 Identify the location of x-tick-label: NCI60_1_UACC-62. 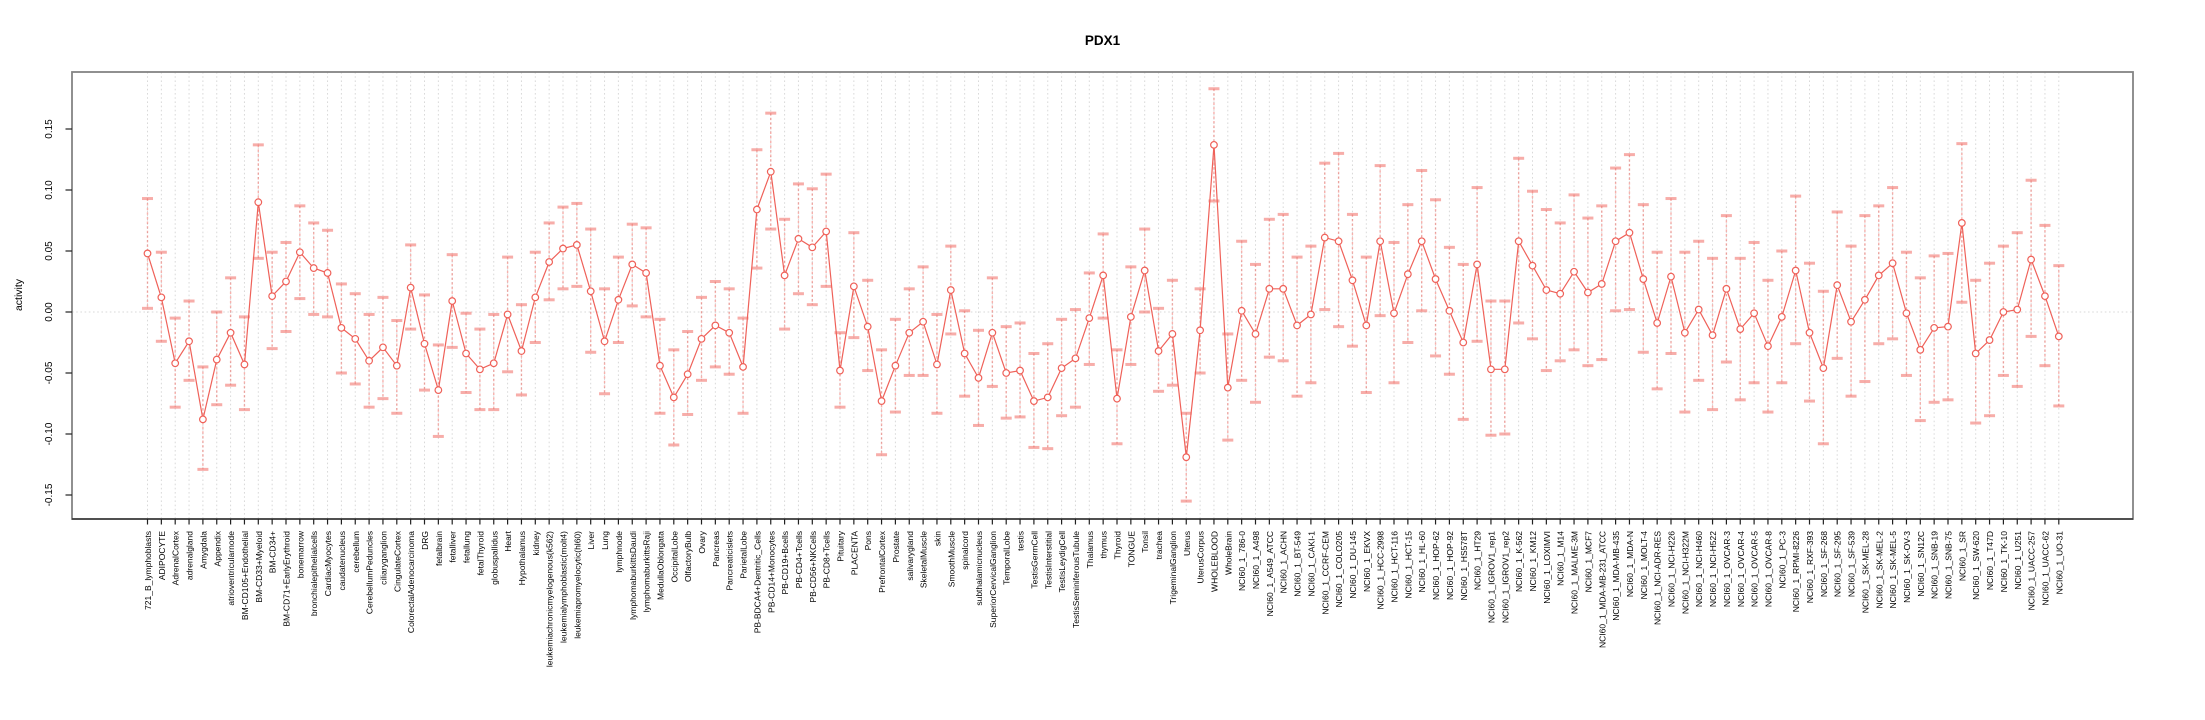
(2045, 568).